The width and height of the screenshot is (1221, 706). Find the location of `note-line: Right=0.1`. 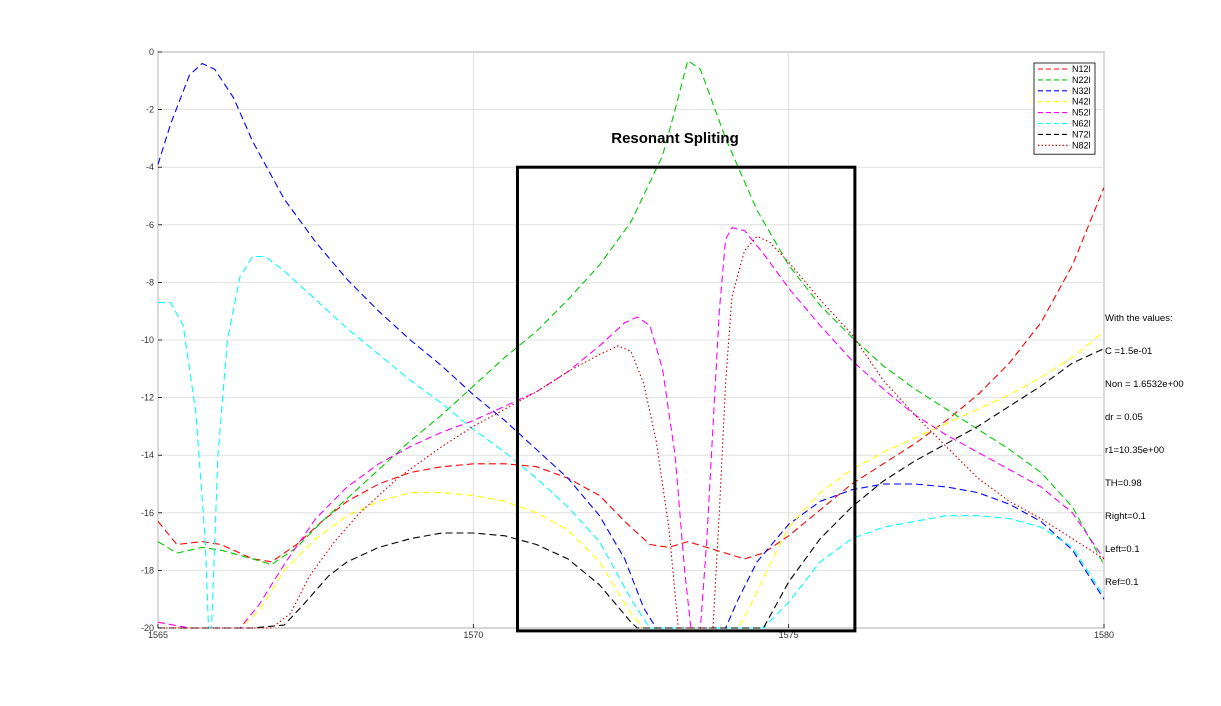

note-line: Right=0.1 is located at coordinates (1125, 516).